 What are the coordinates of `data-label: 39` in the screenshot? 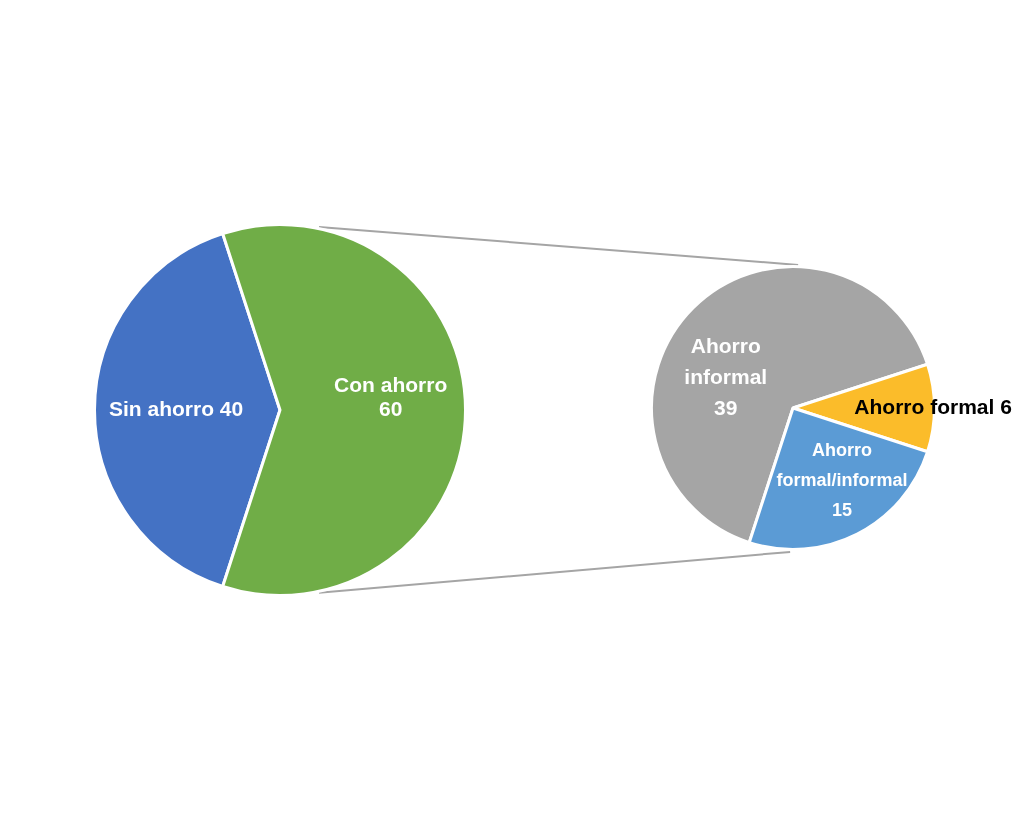 It's located at (726, 407).